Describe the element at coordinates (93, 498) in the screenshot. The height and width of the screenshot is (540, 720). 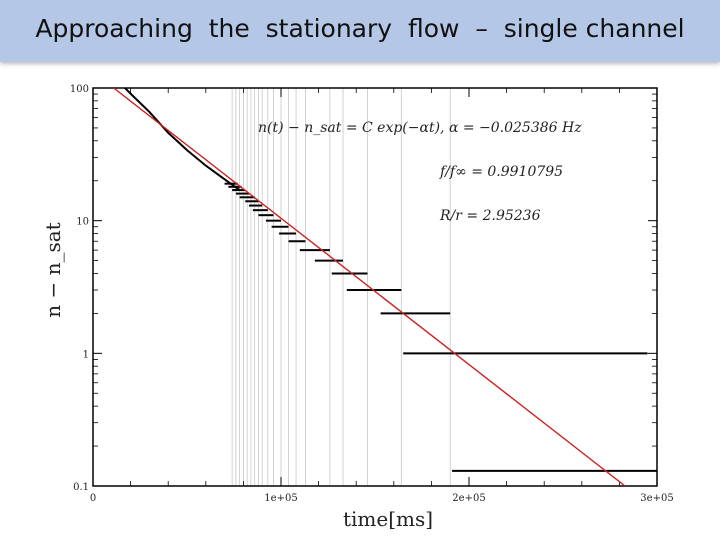
I see `x-tick-label: 0` at that location.